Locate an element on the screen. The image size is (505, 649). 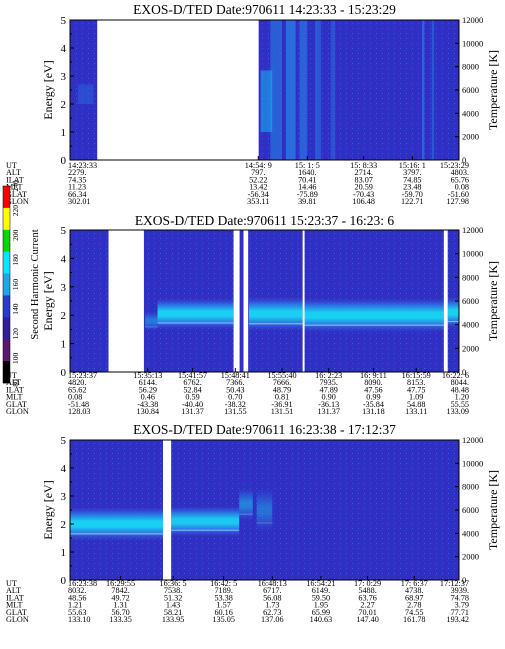
y-tick-label: 5 is located at coordinates (64, 231).